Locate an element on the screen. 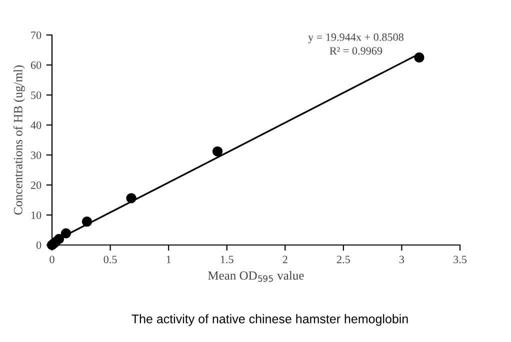  x-tick-label: 3.5 is located at coordinates (460, 260).